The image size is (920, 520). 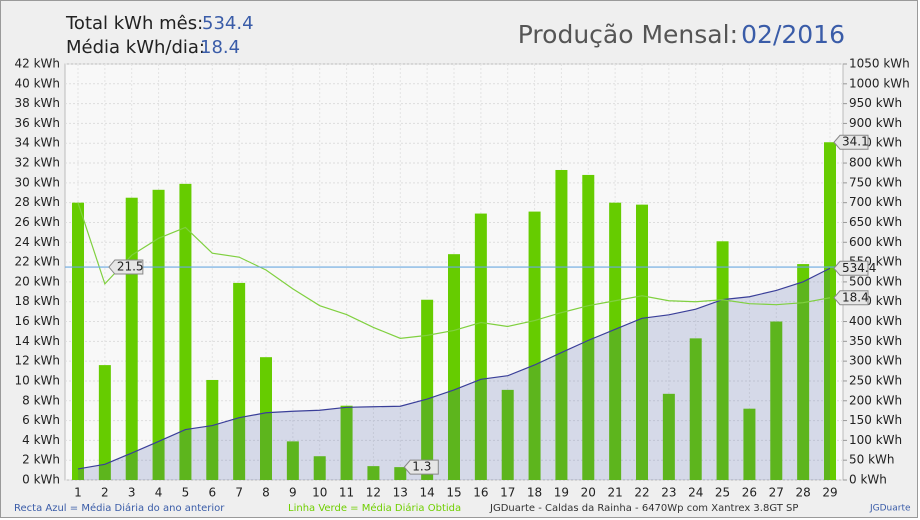 What do you see at coordinates (588, 493) in the screenshot?
I see `x-tick-label: 20` at bounding box center [588, 493].